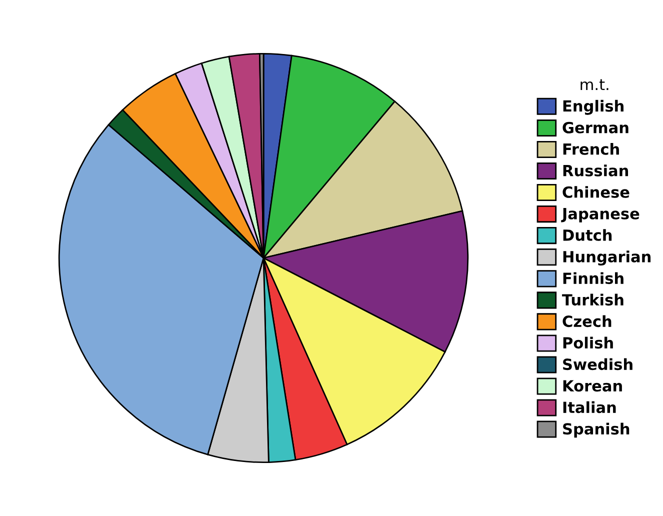  I want to click on legend-title: m.t., so click(594, 84).